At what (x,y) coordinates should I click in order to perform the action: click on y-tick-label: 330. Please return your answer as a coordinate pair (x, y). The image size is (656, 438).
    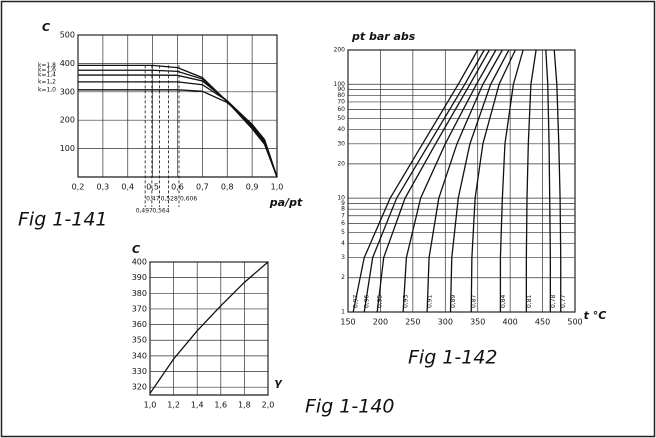
    Looking at the image, I should click on (139, 371).